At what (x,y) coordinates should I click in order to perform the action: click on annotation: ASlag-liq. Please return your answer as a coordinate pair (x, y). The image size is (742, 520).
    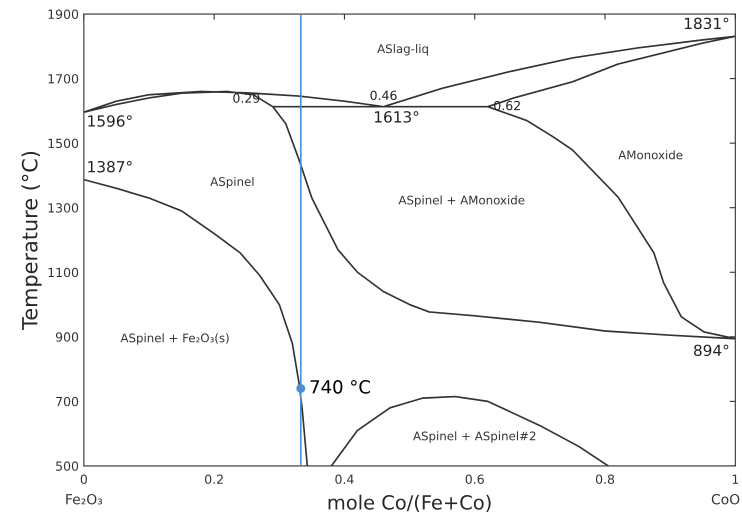
    Looking at the image, I should click on (402, 50).